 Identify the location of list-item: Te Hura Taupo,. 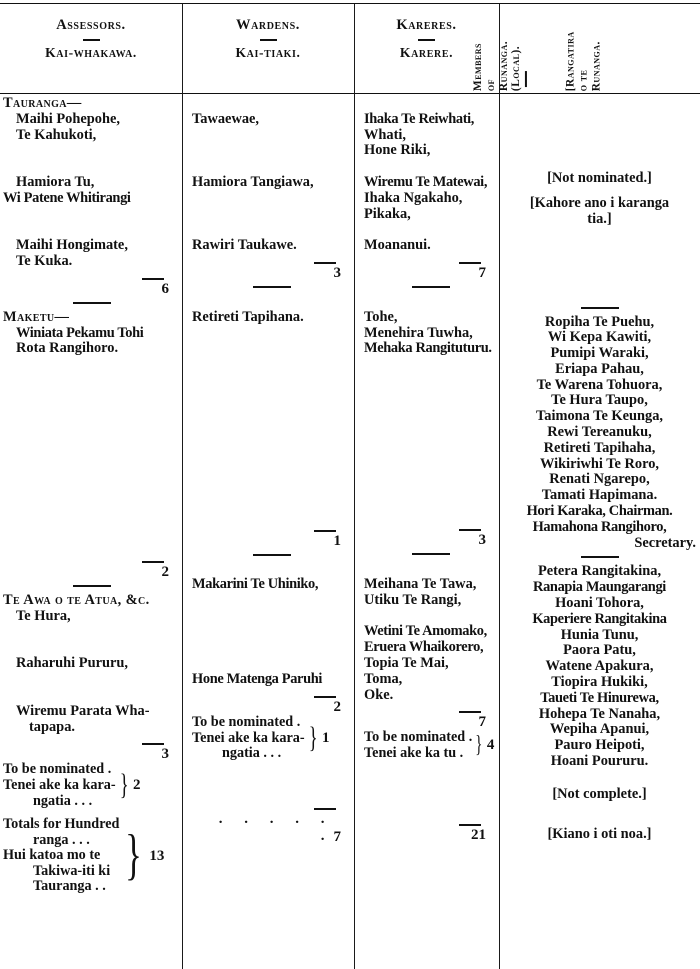
(599, 400).